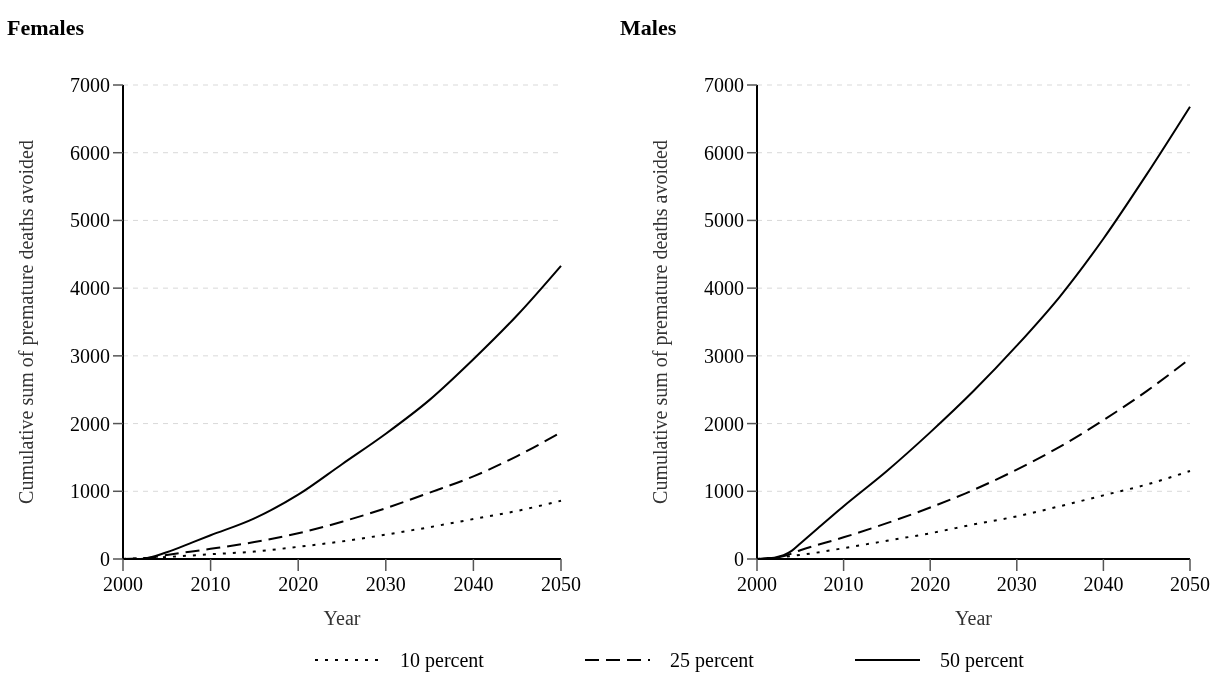 The height and width of the screenshot is (688, 1217). Describe the element at coordinates (982, 660) in the screenshot. I see `legend-label: 50 percent` at that location.